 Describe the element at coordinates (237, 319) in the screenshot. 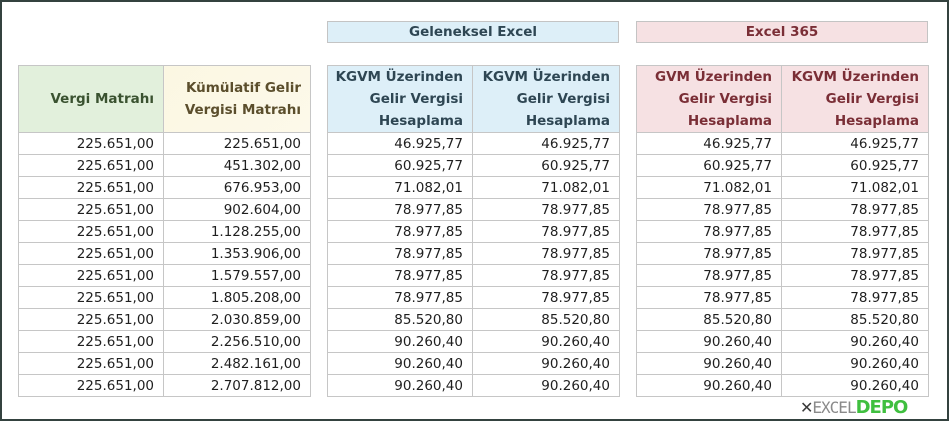

I see `table-cell: 2.030.859,00` at that location.